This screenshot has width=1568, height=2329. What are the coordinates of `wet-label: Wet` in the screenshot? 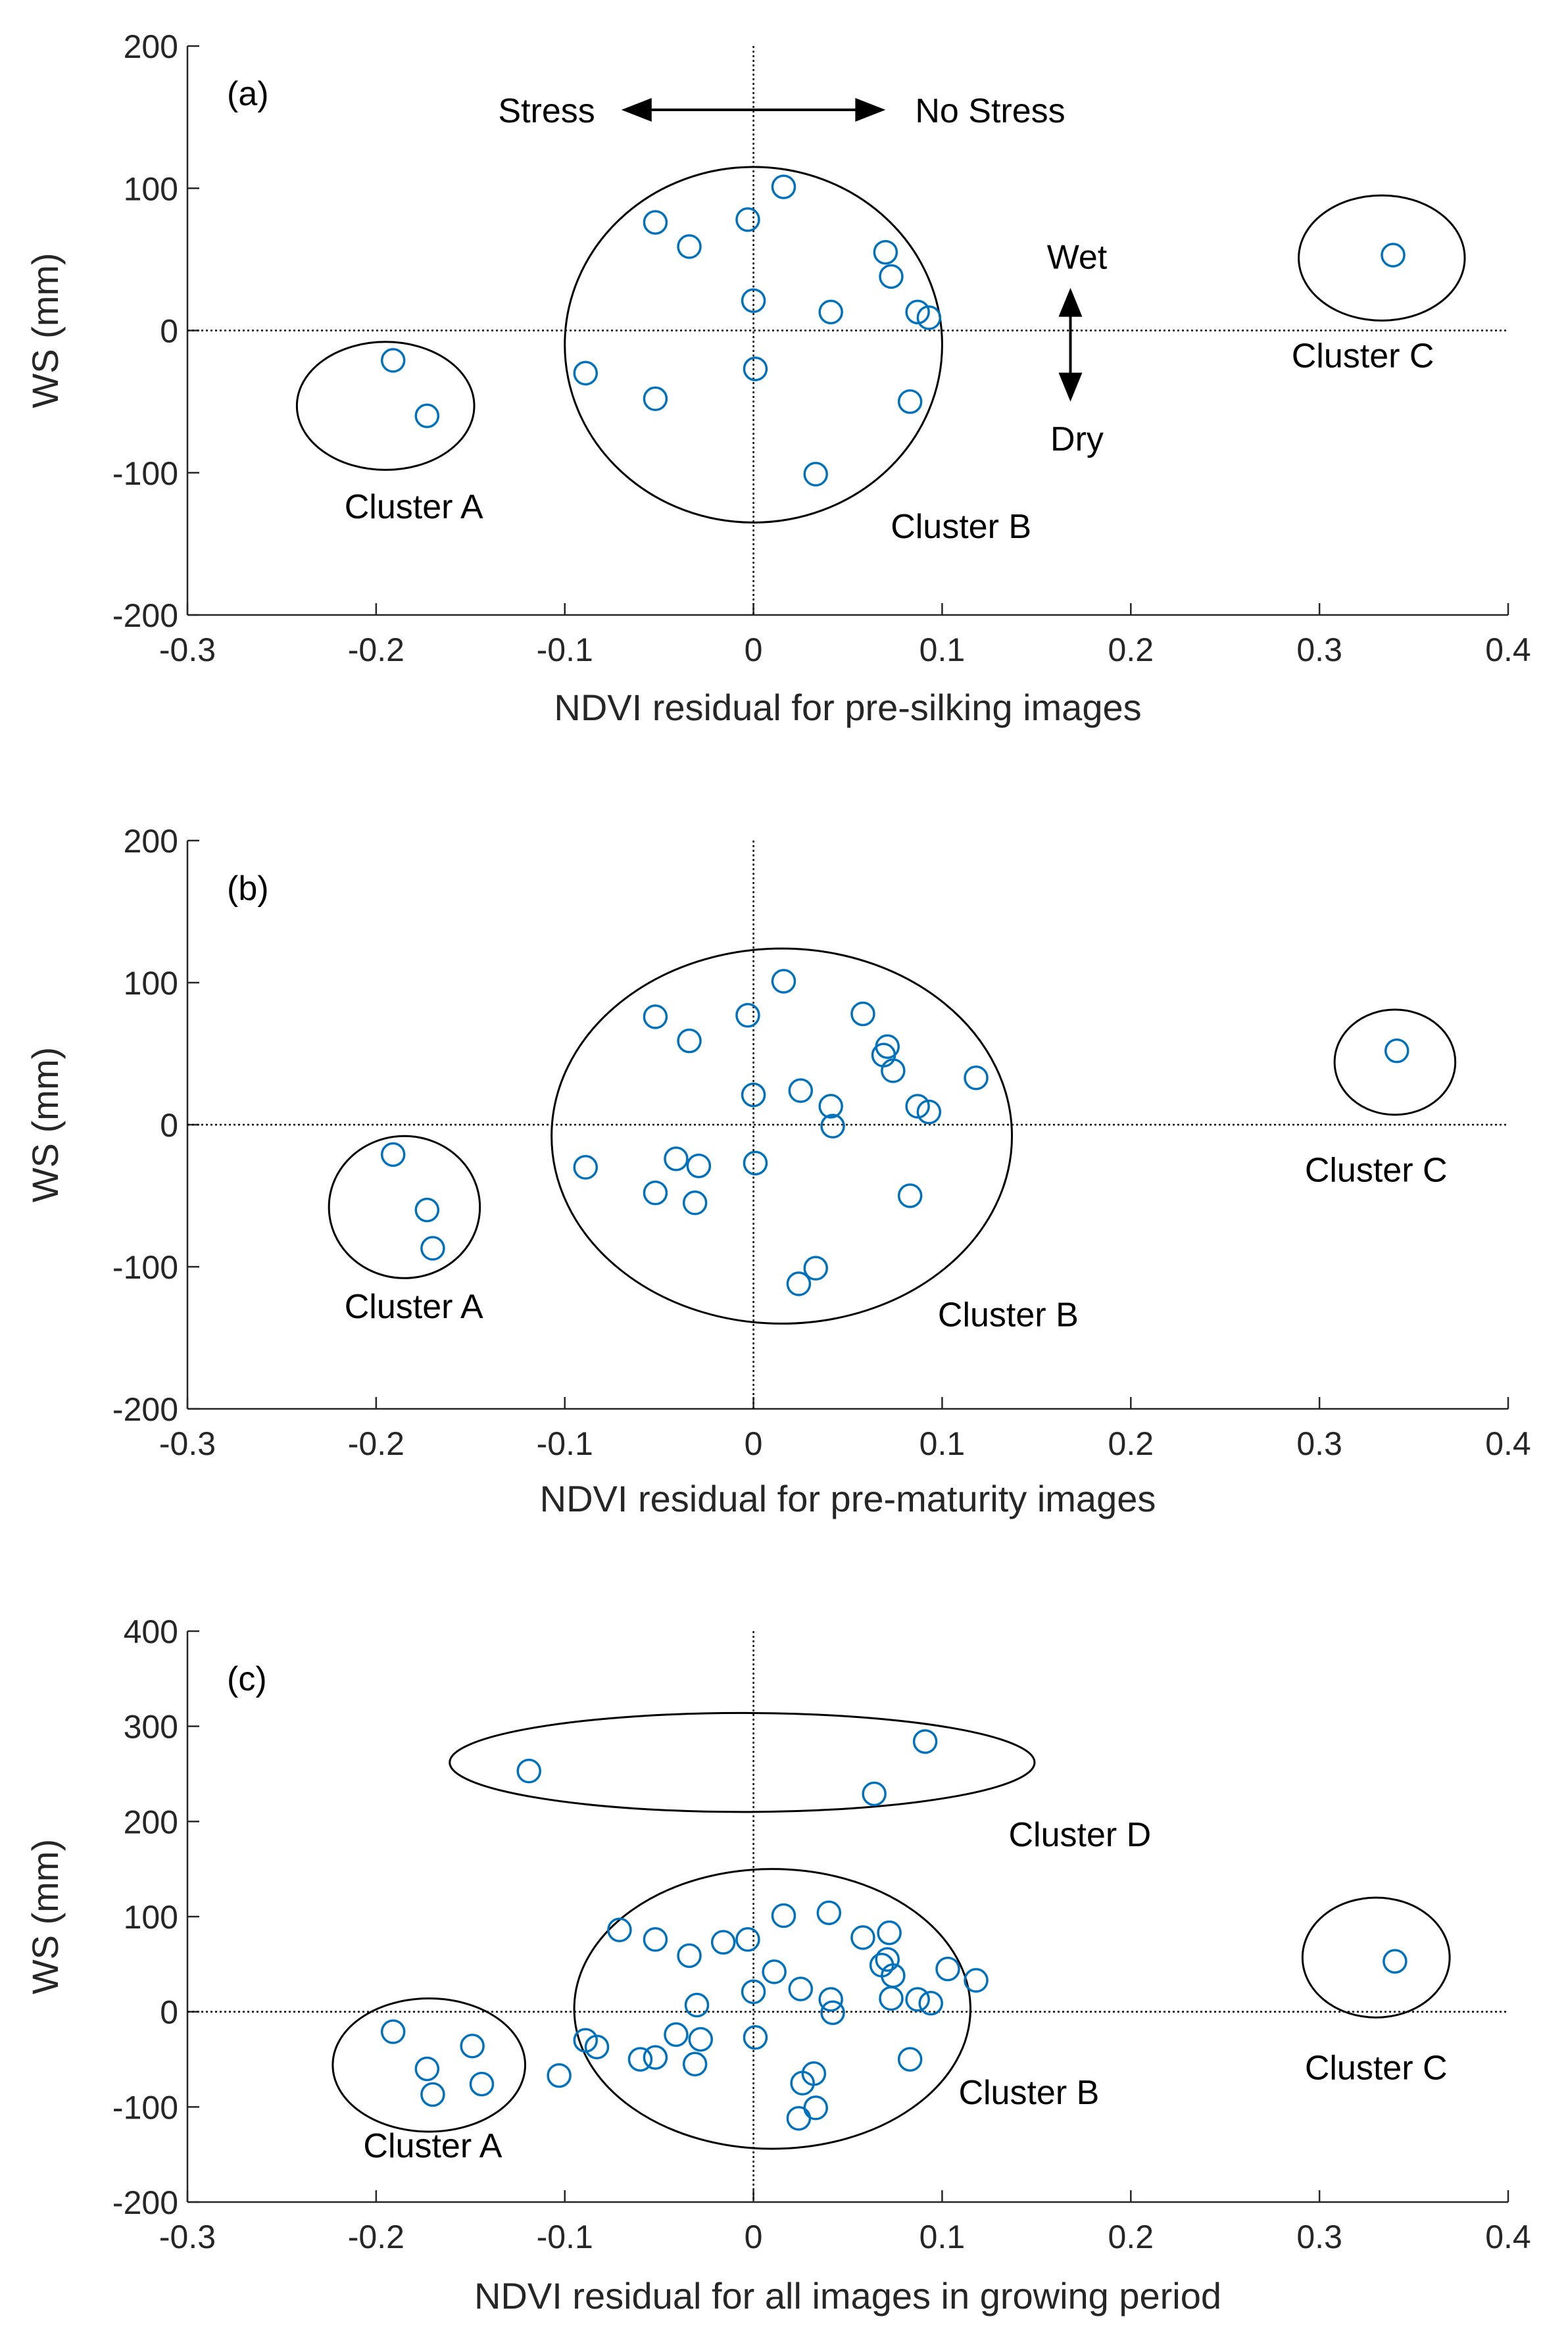 It's located at (1078, 257).